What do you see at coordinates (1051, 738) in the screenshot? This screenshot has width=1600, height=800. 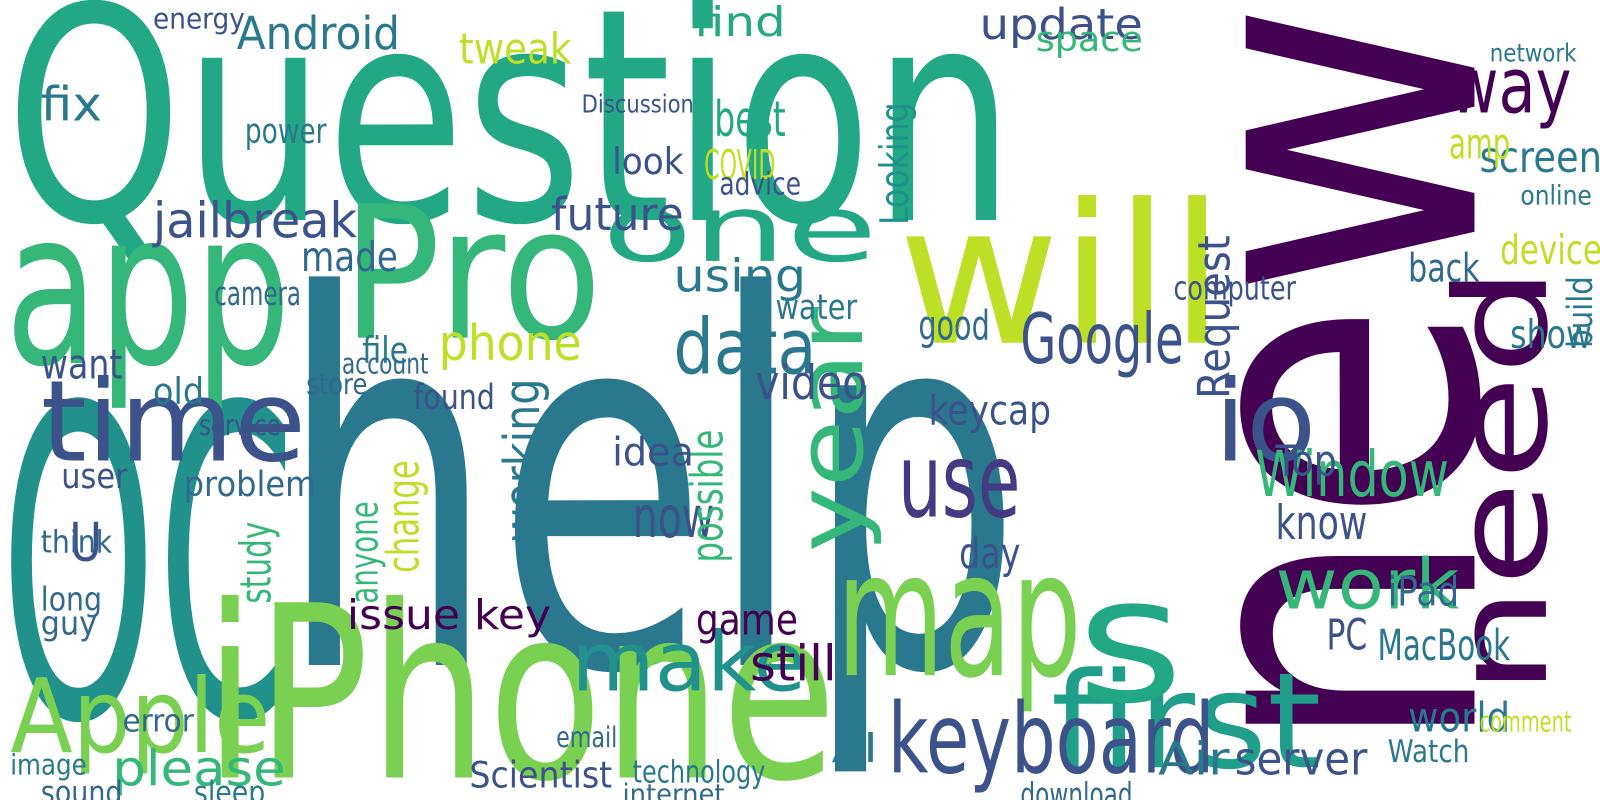 I see `word: keyboard` at bounding box center [1051, 738].